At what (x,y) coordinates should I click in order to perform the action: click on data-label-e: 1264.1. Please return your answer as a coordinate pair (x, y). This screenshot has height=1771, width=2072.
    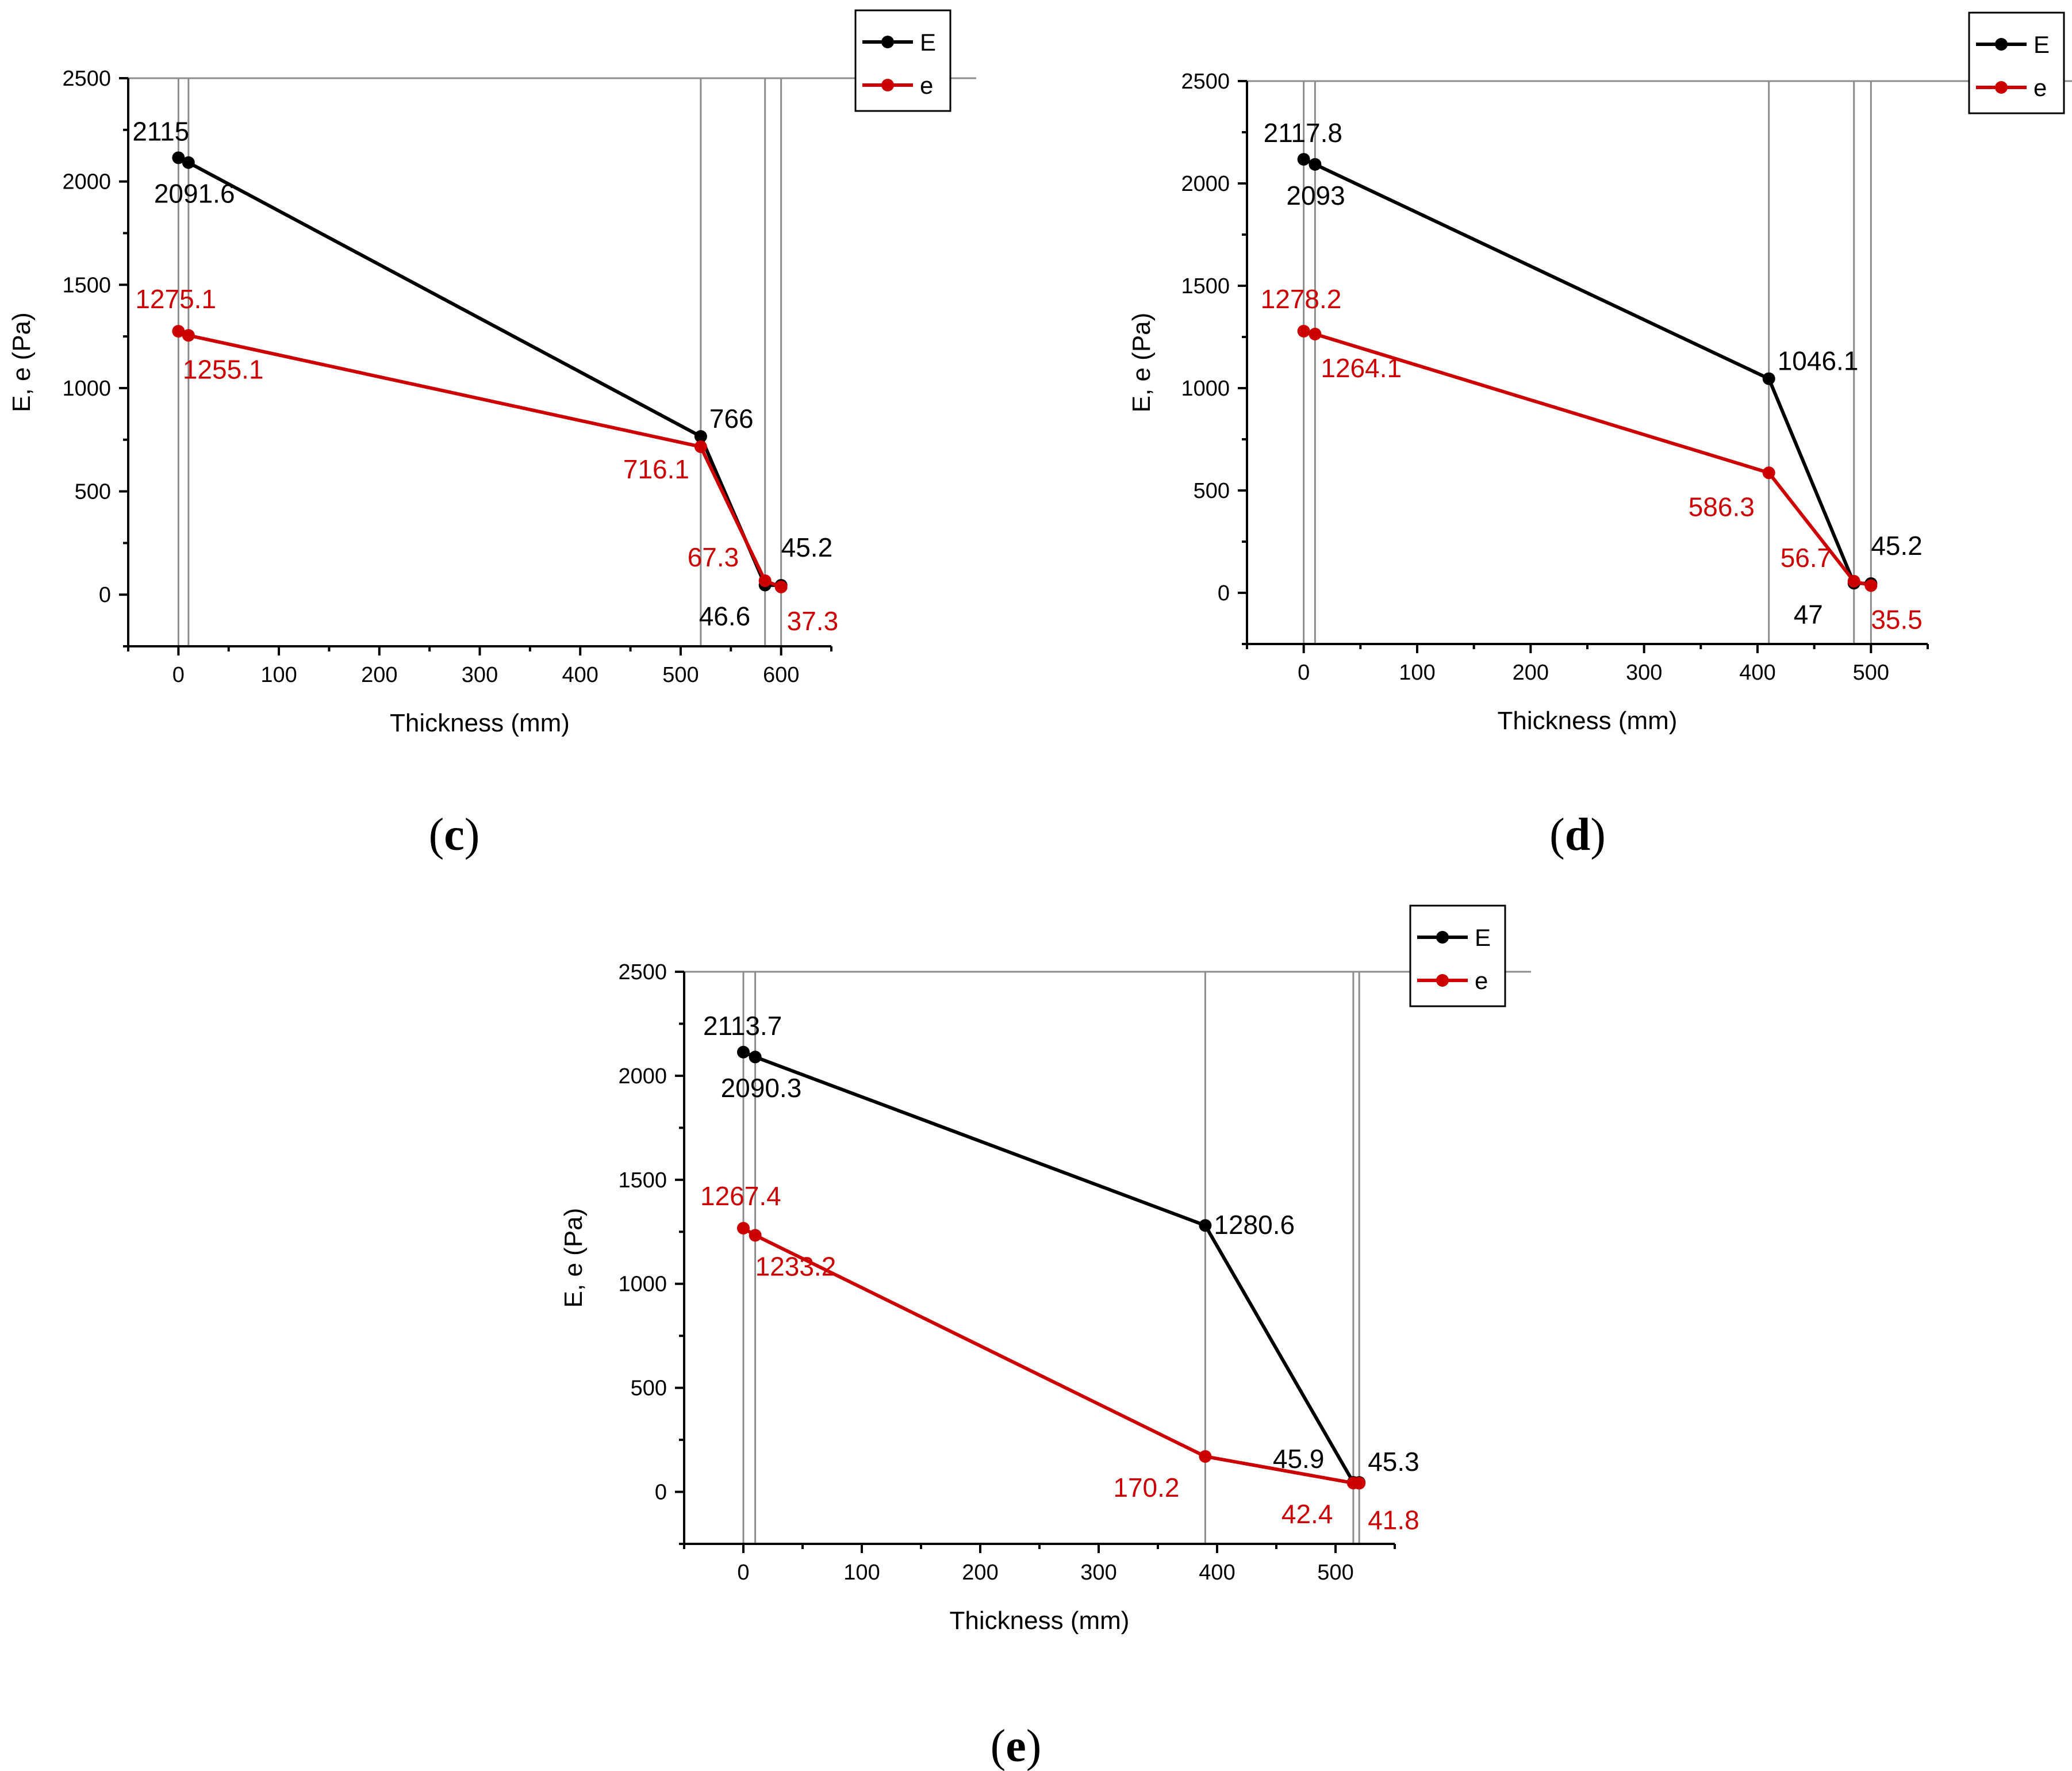
    Looking at the image, I should click on (1361, 368).